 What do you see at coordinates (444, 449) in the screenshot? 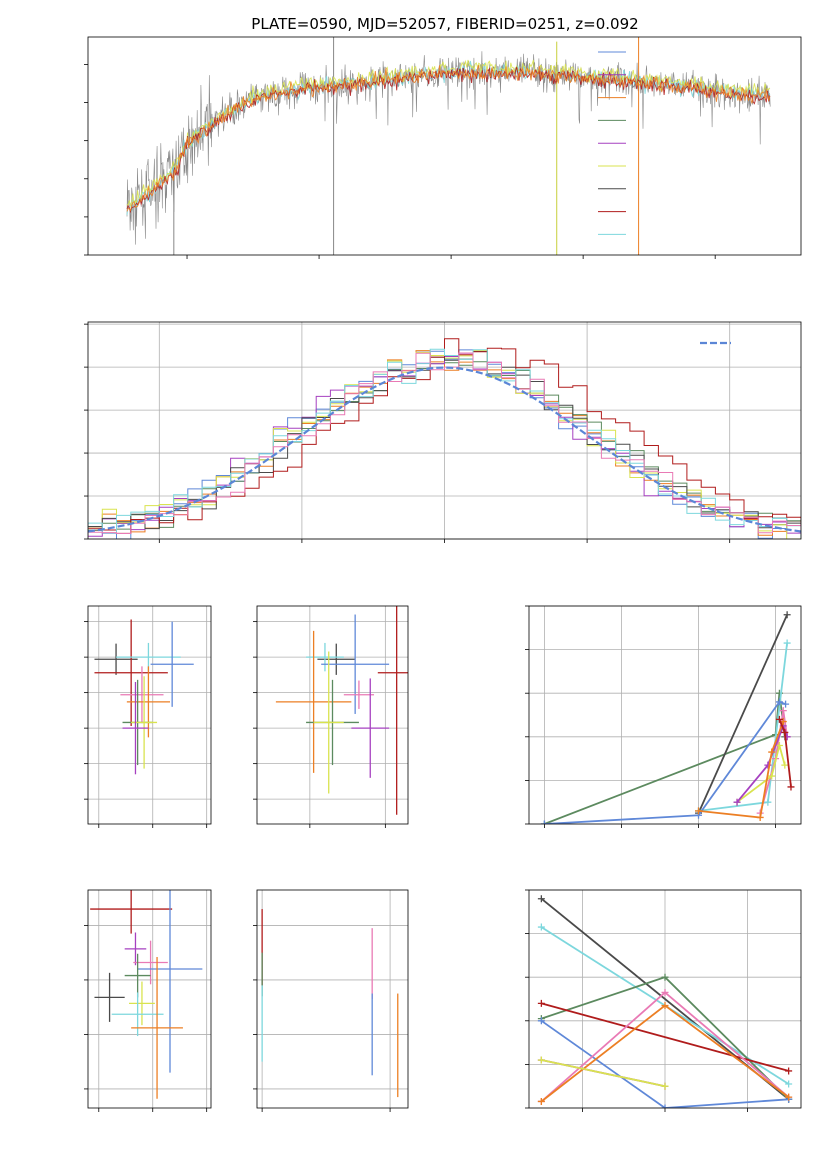
I see `normal-reference-curve` at bounding box center [444, 449].